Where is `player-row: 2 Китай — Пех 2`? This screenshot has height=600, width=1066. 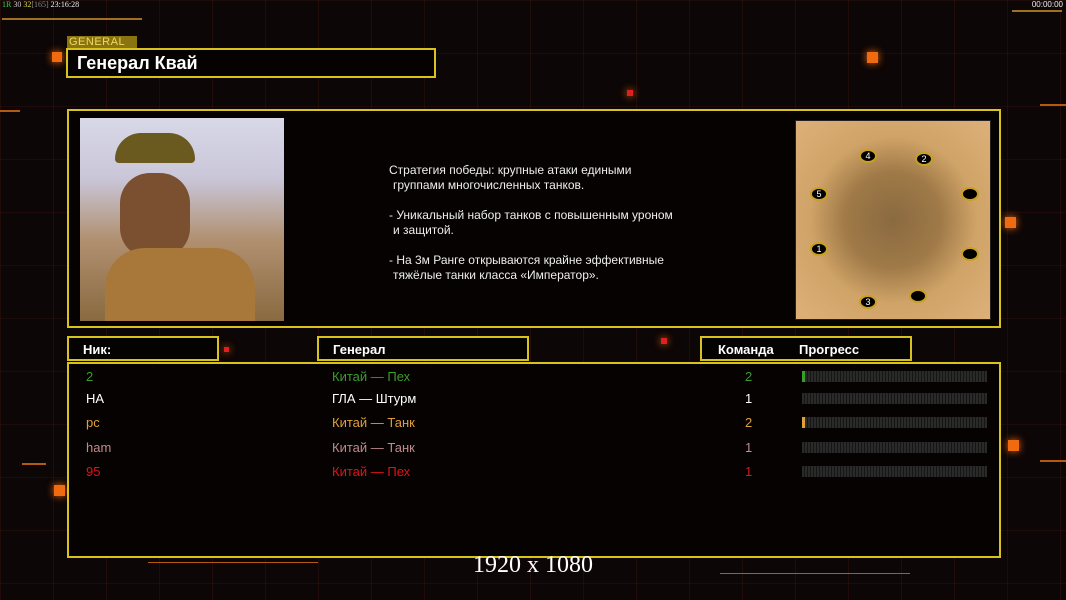 player-row: 2 Китай — Пех 2 is located at coordinates (534, 378).